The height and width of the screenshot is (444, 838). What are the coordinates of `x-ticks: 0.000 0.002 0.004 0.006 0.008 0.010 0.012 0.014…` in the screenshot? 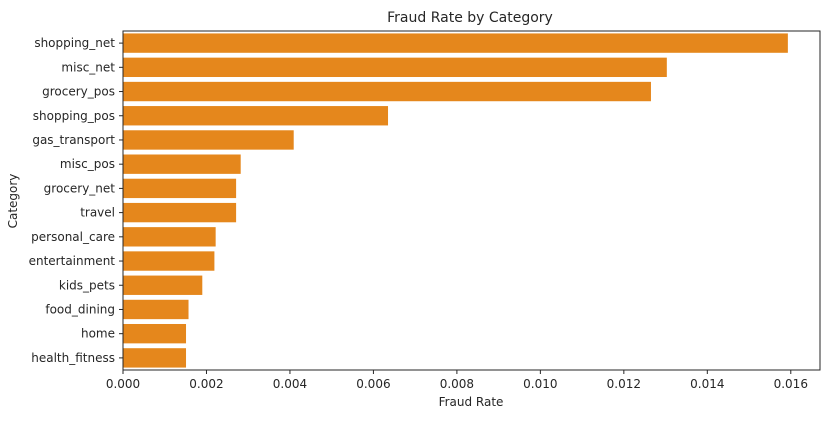 It's located at (457, 380).